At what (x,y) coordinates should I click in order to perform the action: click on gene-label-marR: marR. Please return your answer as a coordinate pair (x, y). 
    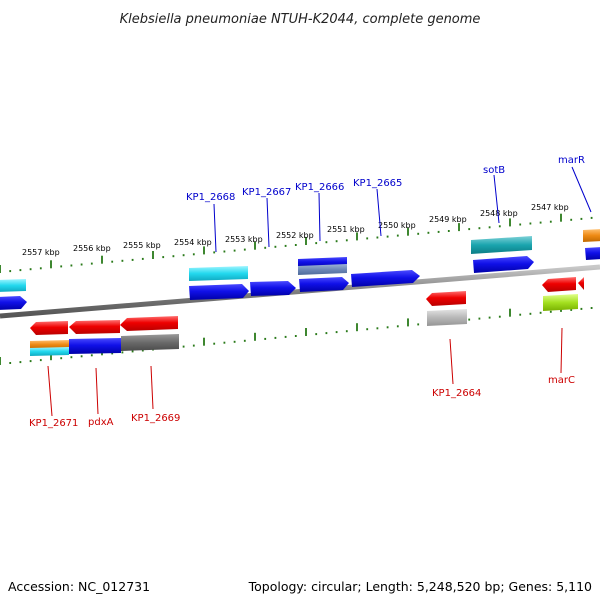
    Looking at the image, I should click on (571, 160).